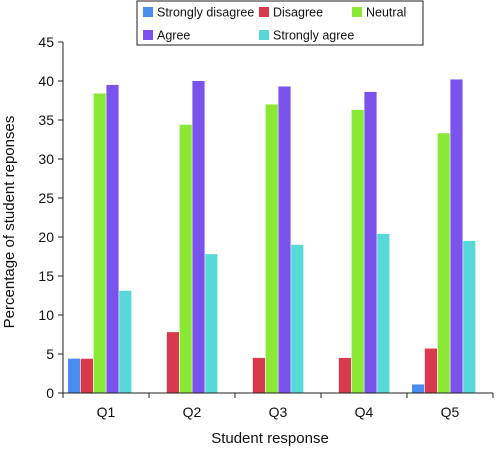 The image size is (500, 454). I want to click on legend-box, so click(280, 23).